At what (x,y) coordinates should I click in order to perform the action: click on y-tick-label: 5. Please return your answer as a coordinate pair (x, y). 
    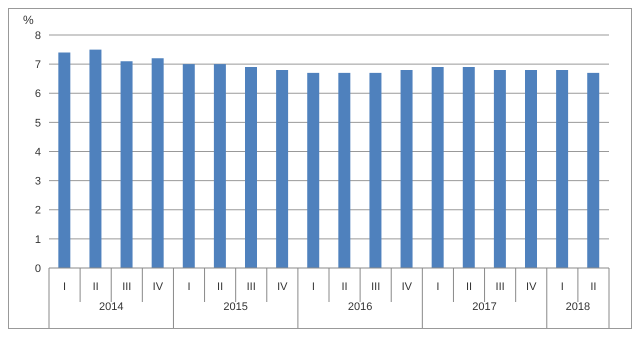
    Looking at the image, I should click on (37, 123).